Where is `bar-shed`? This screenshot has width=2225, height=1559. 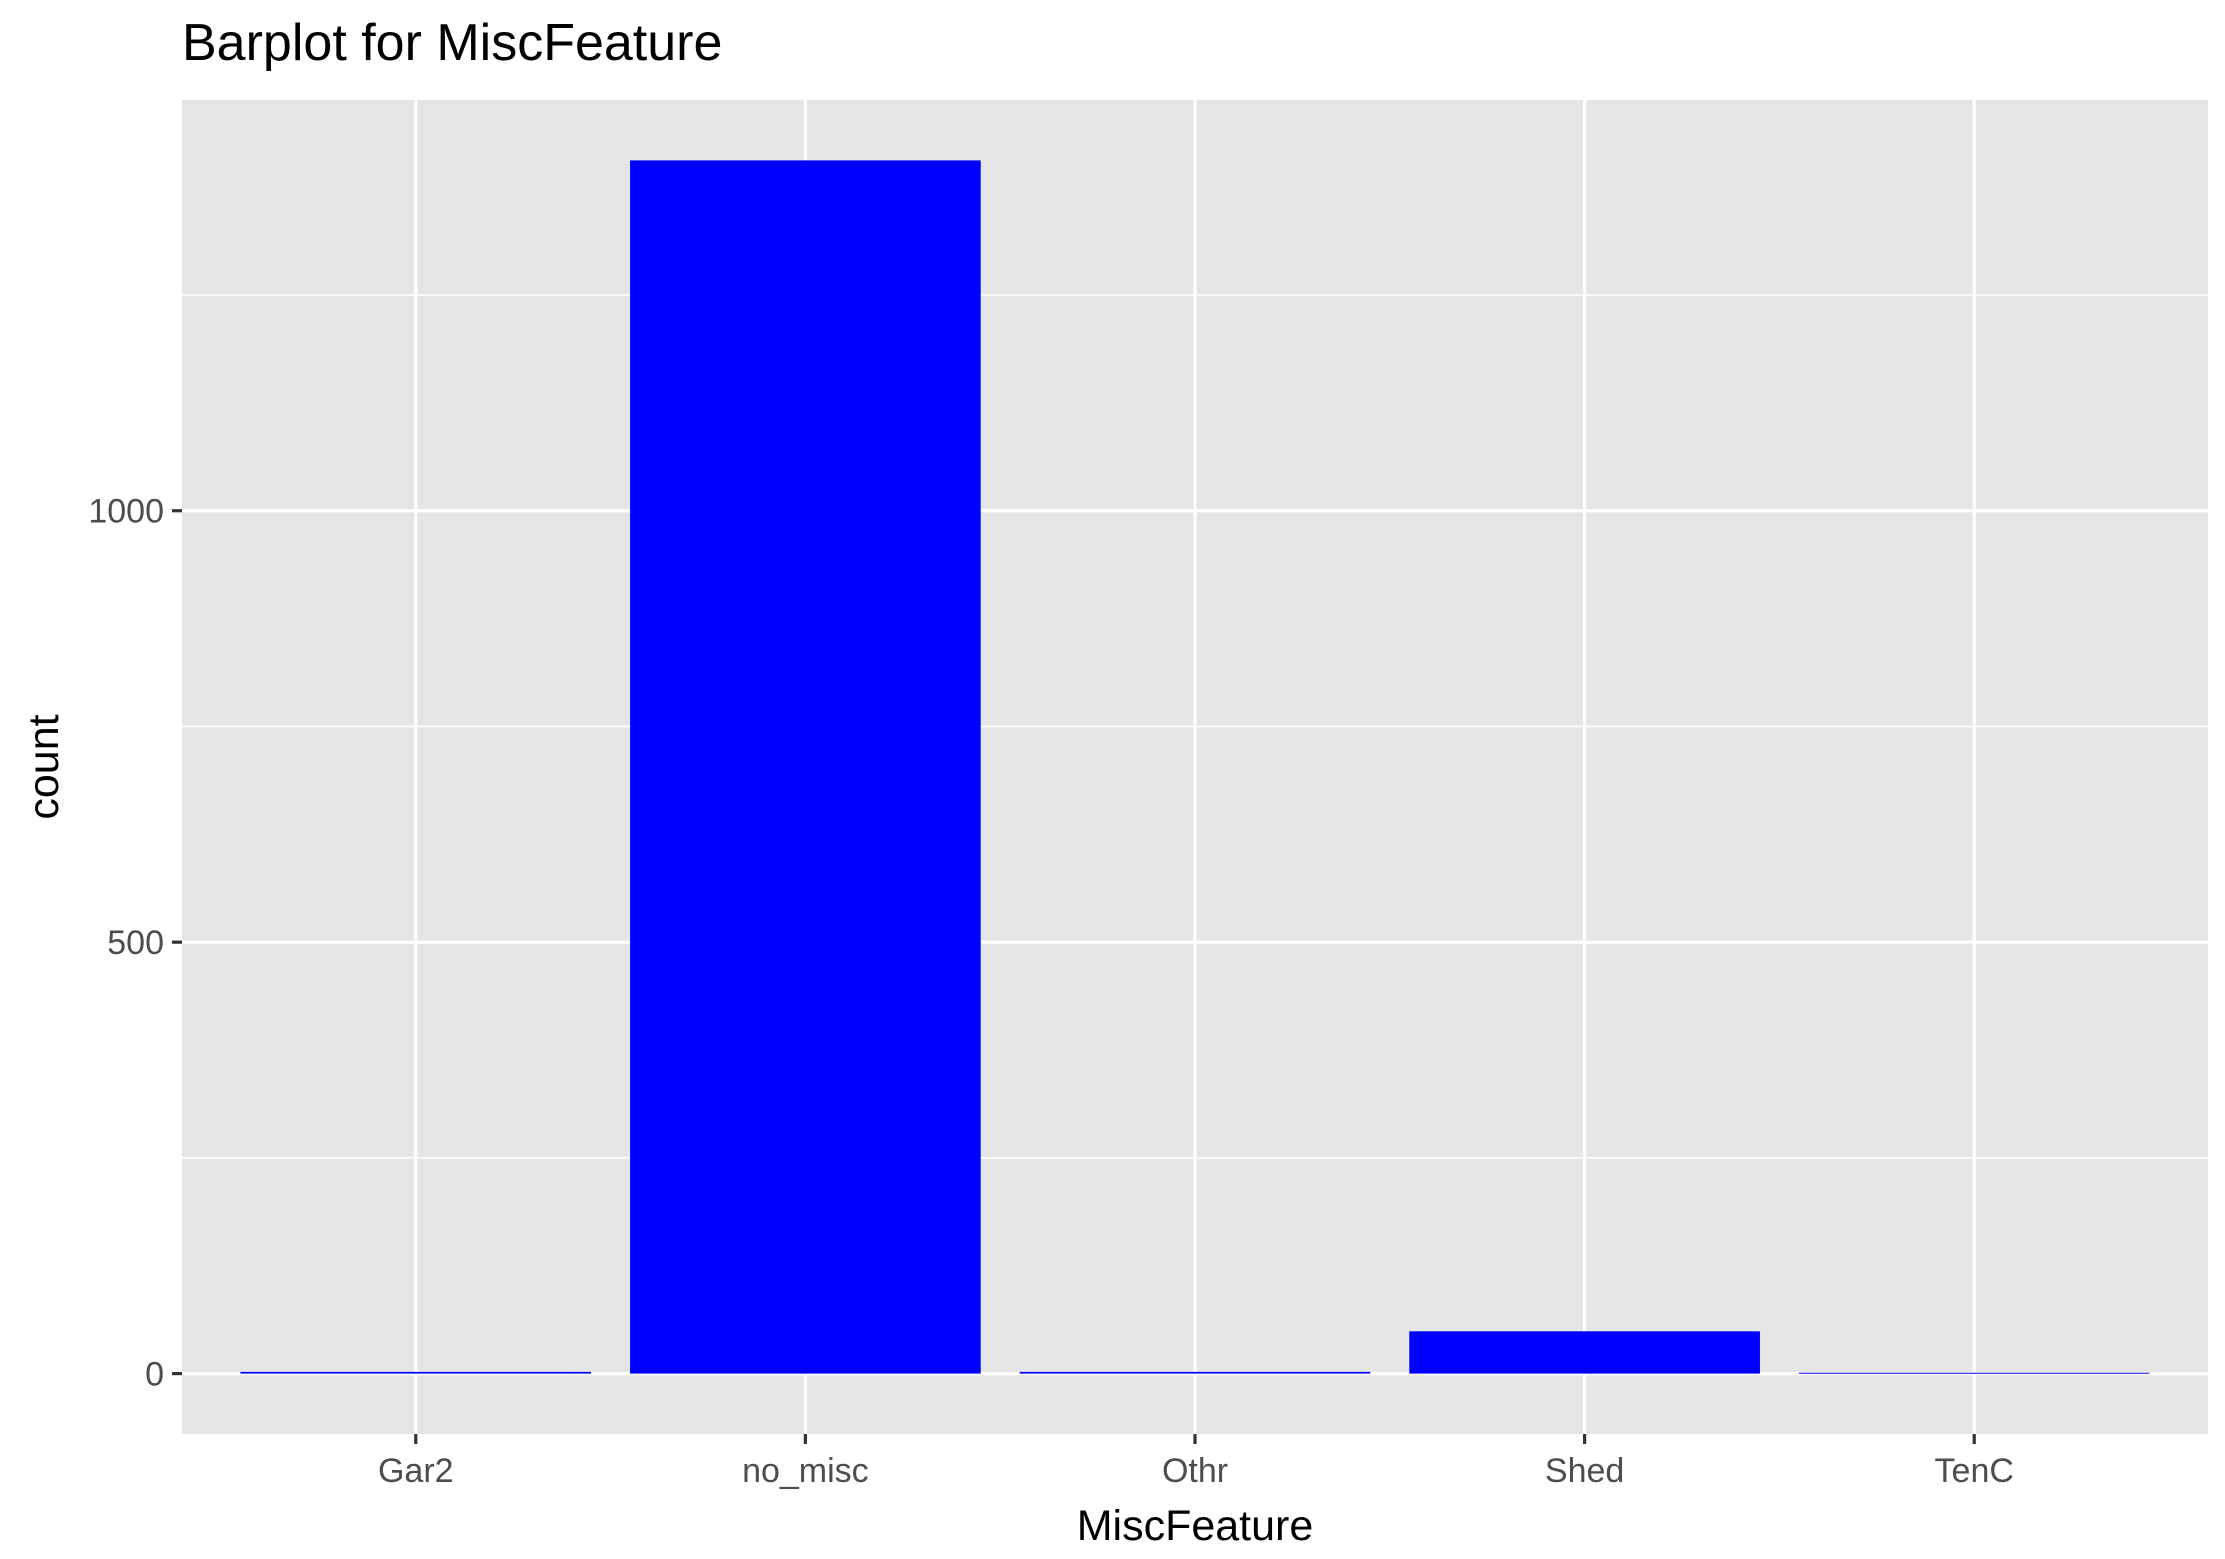 bar-shed is located at coordinates (1584, 1352).